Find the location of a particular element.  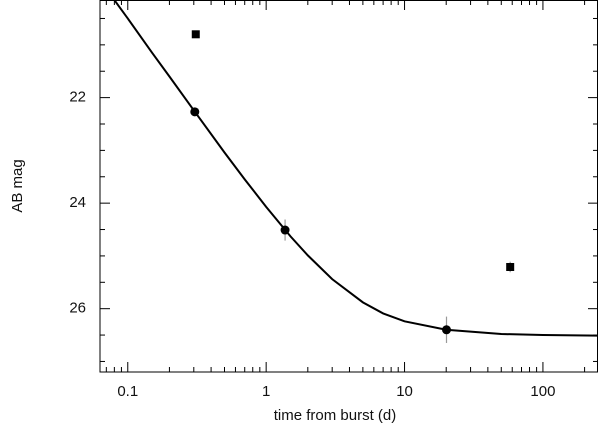

y-tick-label: 22 is located at coordinates (77, 97).